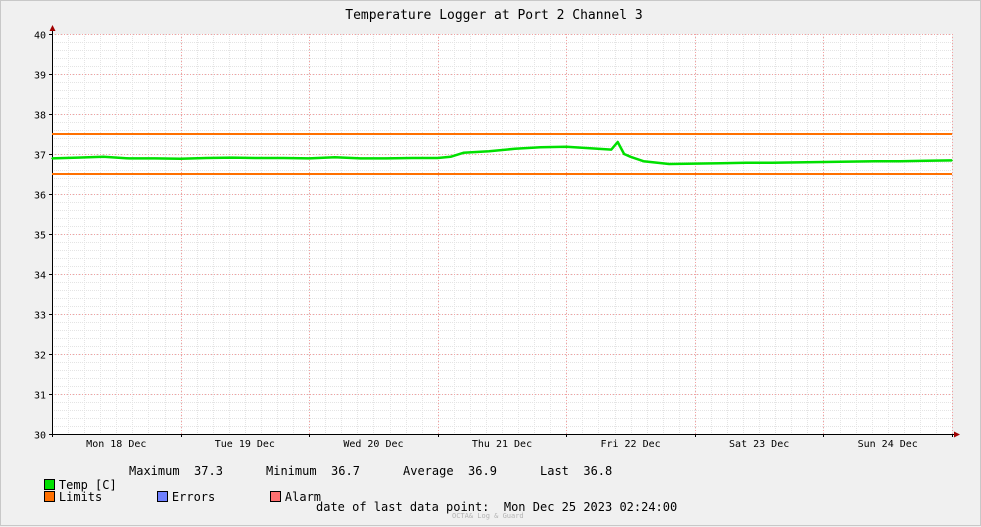 The image size is (981, 527). What do you see at coordinates (40, 116) in the screenshot?
I see `y-tick-label: 38` at bounding box center [40, 116].